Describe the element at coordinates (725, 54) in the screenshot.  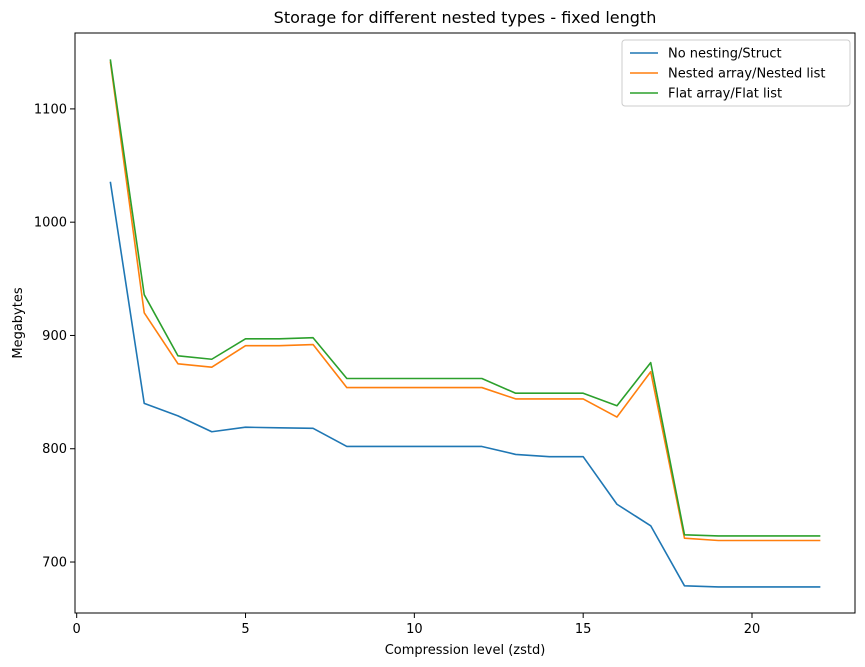
I see `legend-label: No nesting/Struct` at that location.